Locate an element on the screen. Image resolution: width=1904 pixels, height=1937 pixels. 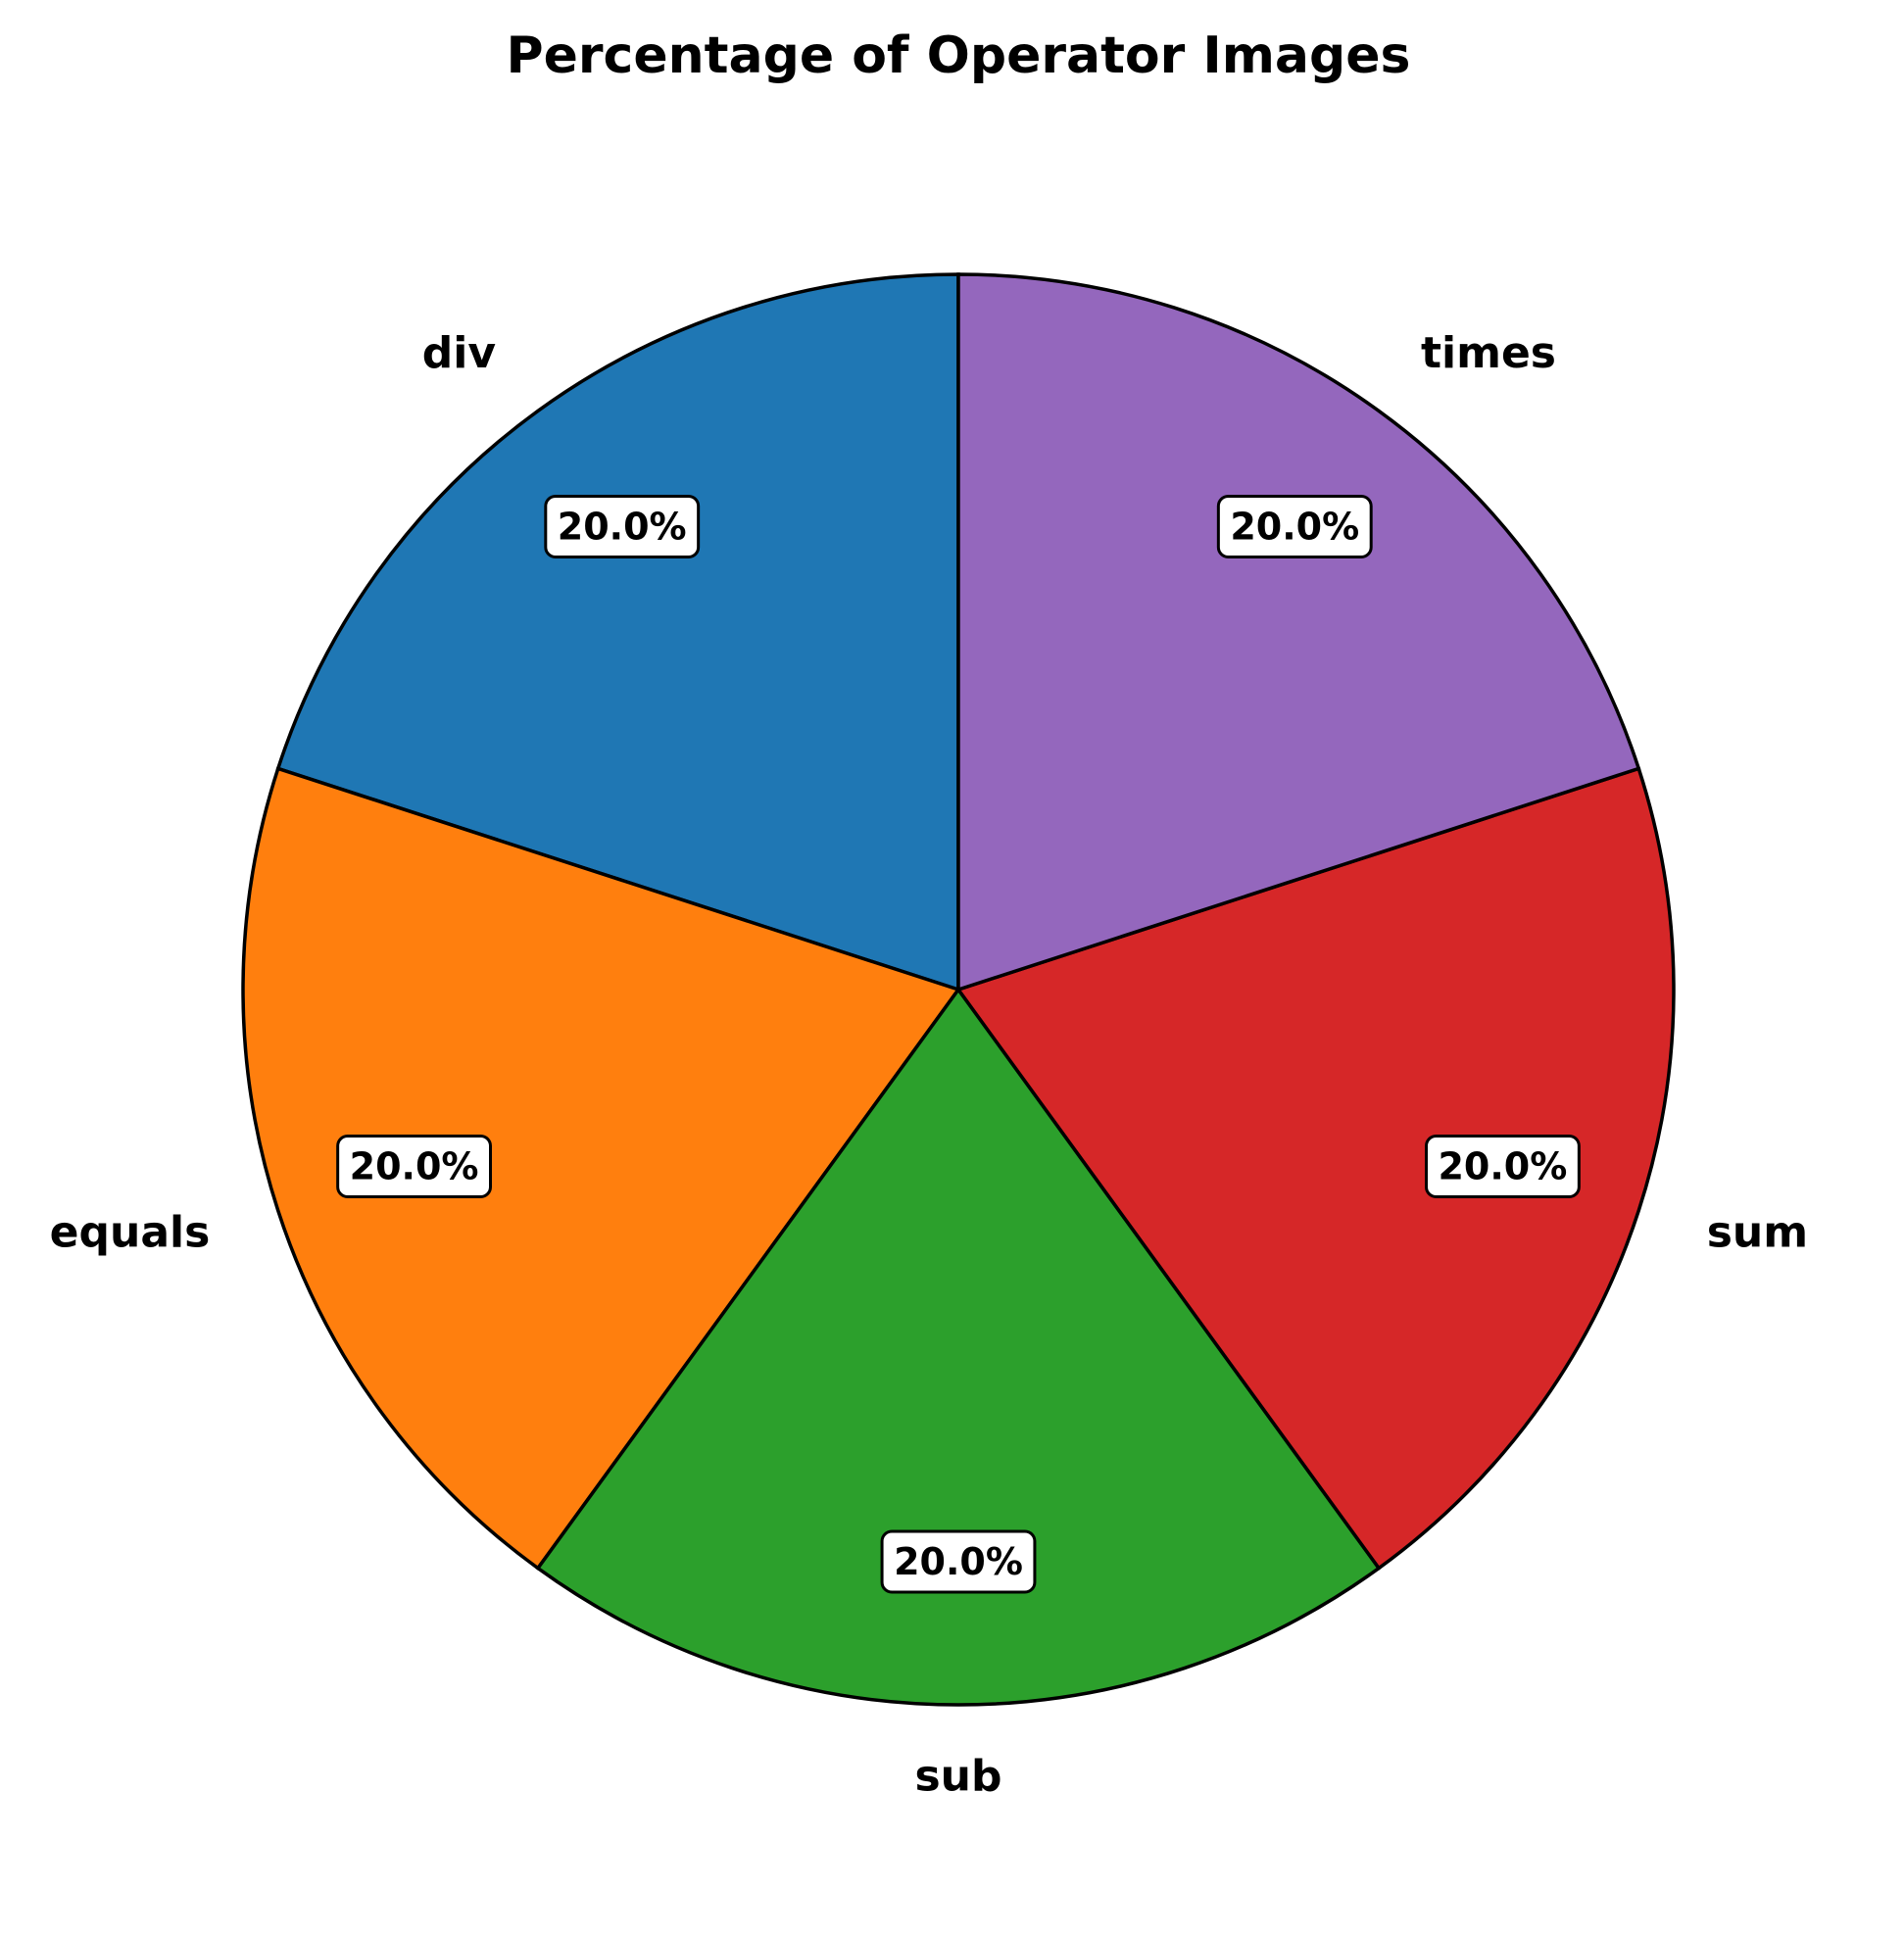
percent-text-equals: 20.0% is located at coordinates (414, 1165).